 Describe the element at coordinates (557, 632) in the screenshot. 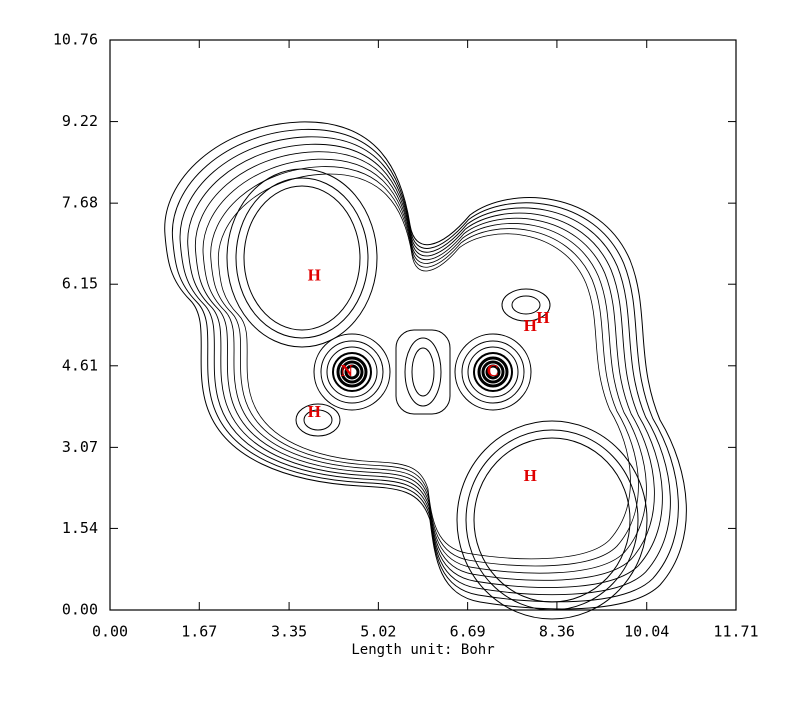

I see `x-tick-label: 8.36` at that location.